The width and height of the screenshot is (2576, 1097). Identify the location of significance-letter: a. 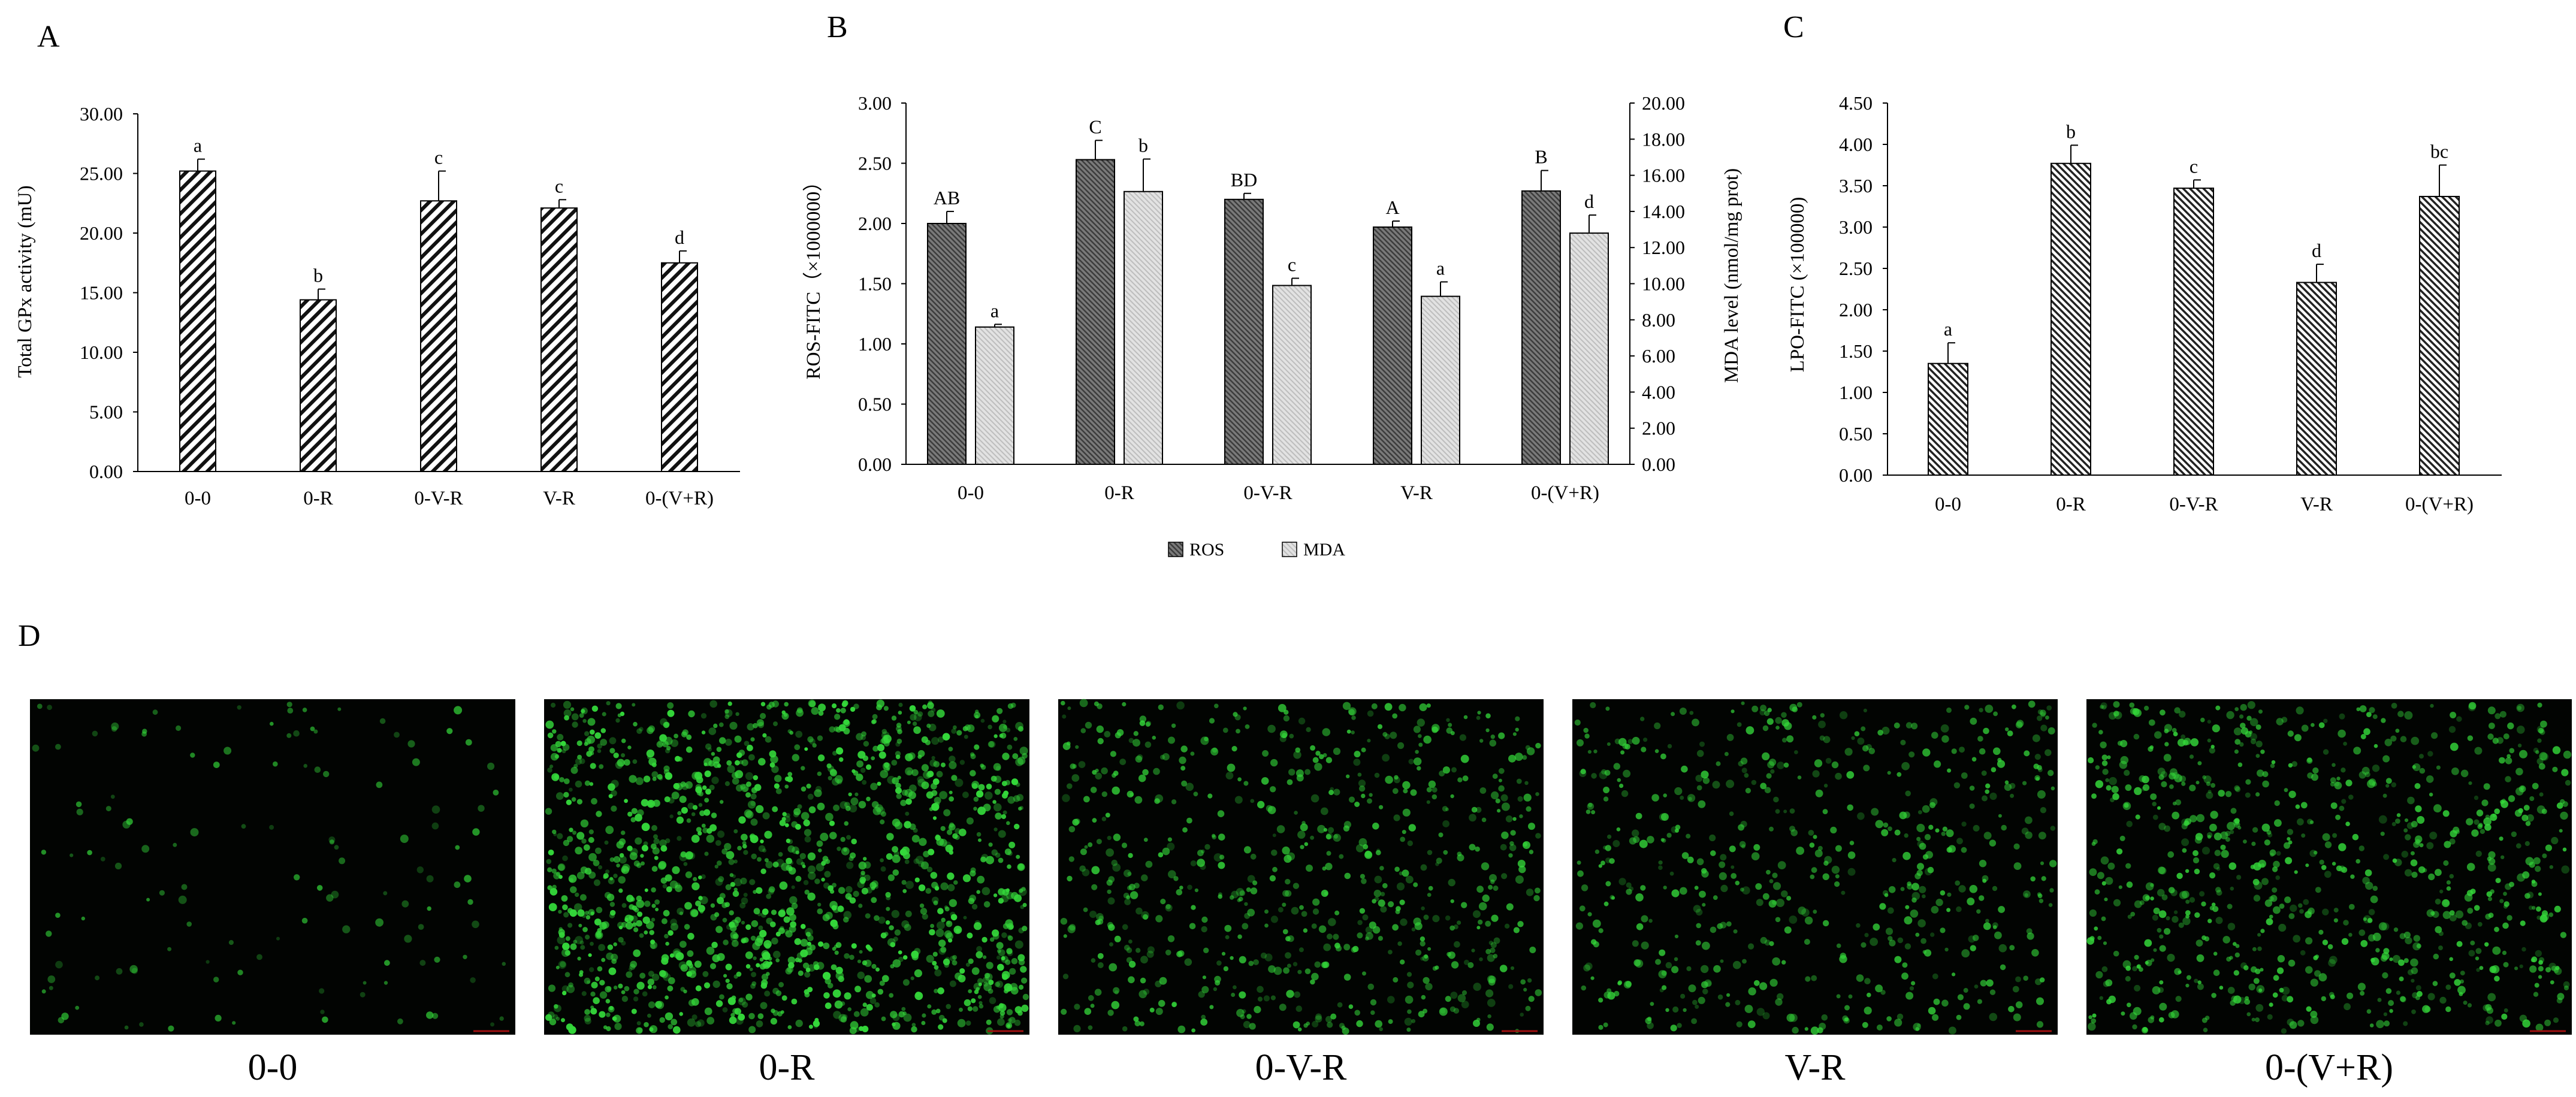
(995, 310).